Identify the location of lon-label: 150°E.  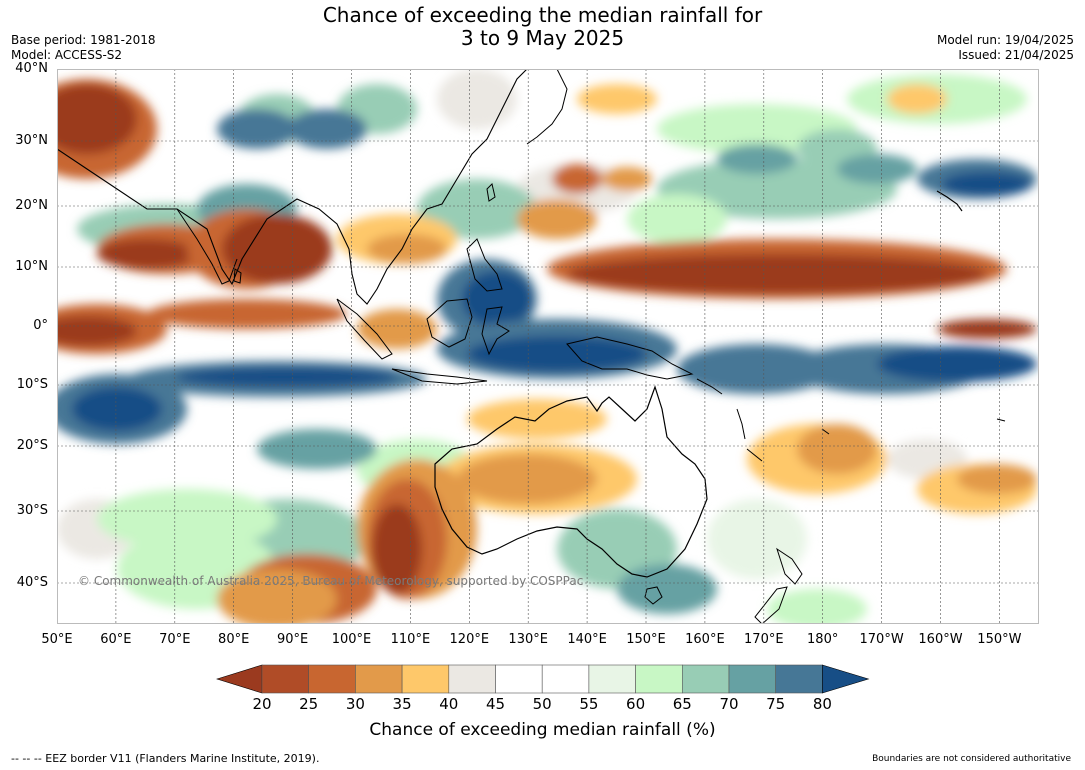
(646, 639).